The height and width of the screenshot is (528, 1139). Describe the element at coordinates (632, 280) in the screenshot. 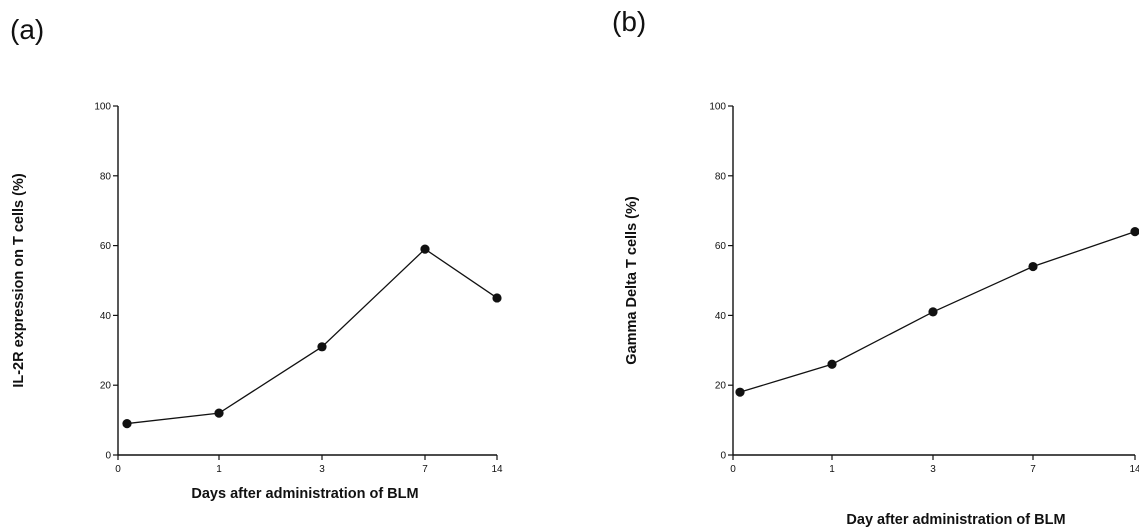

I see `chartb-y-axis-title: Gamma Delta T cells (%)` at that location.